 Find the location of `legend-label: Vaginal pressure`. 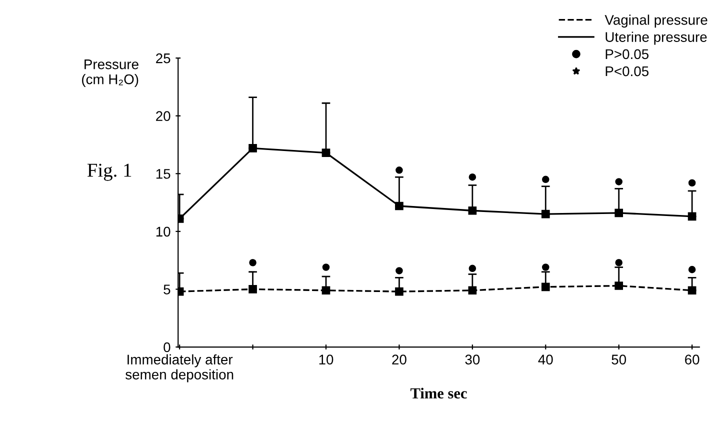

legend-label: Vaginal pressure is located at coordinates (656, 21).